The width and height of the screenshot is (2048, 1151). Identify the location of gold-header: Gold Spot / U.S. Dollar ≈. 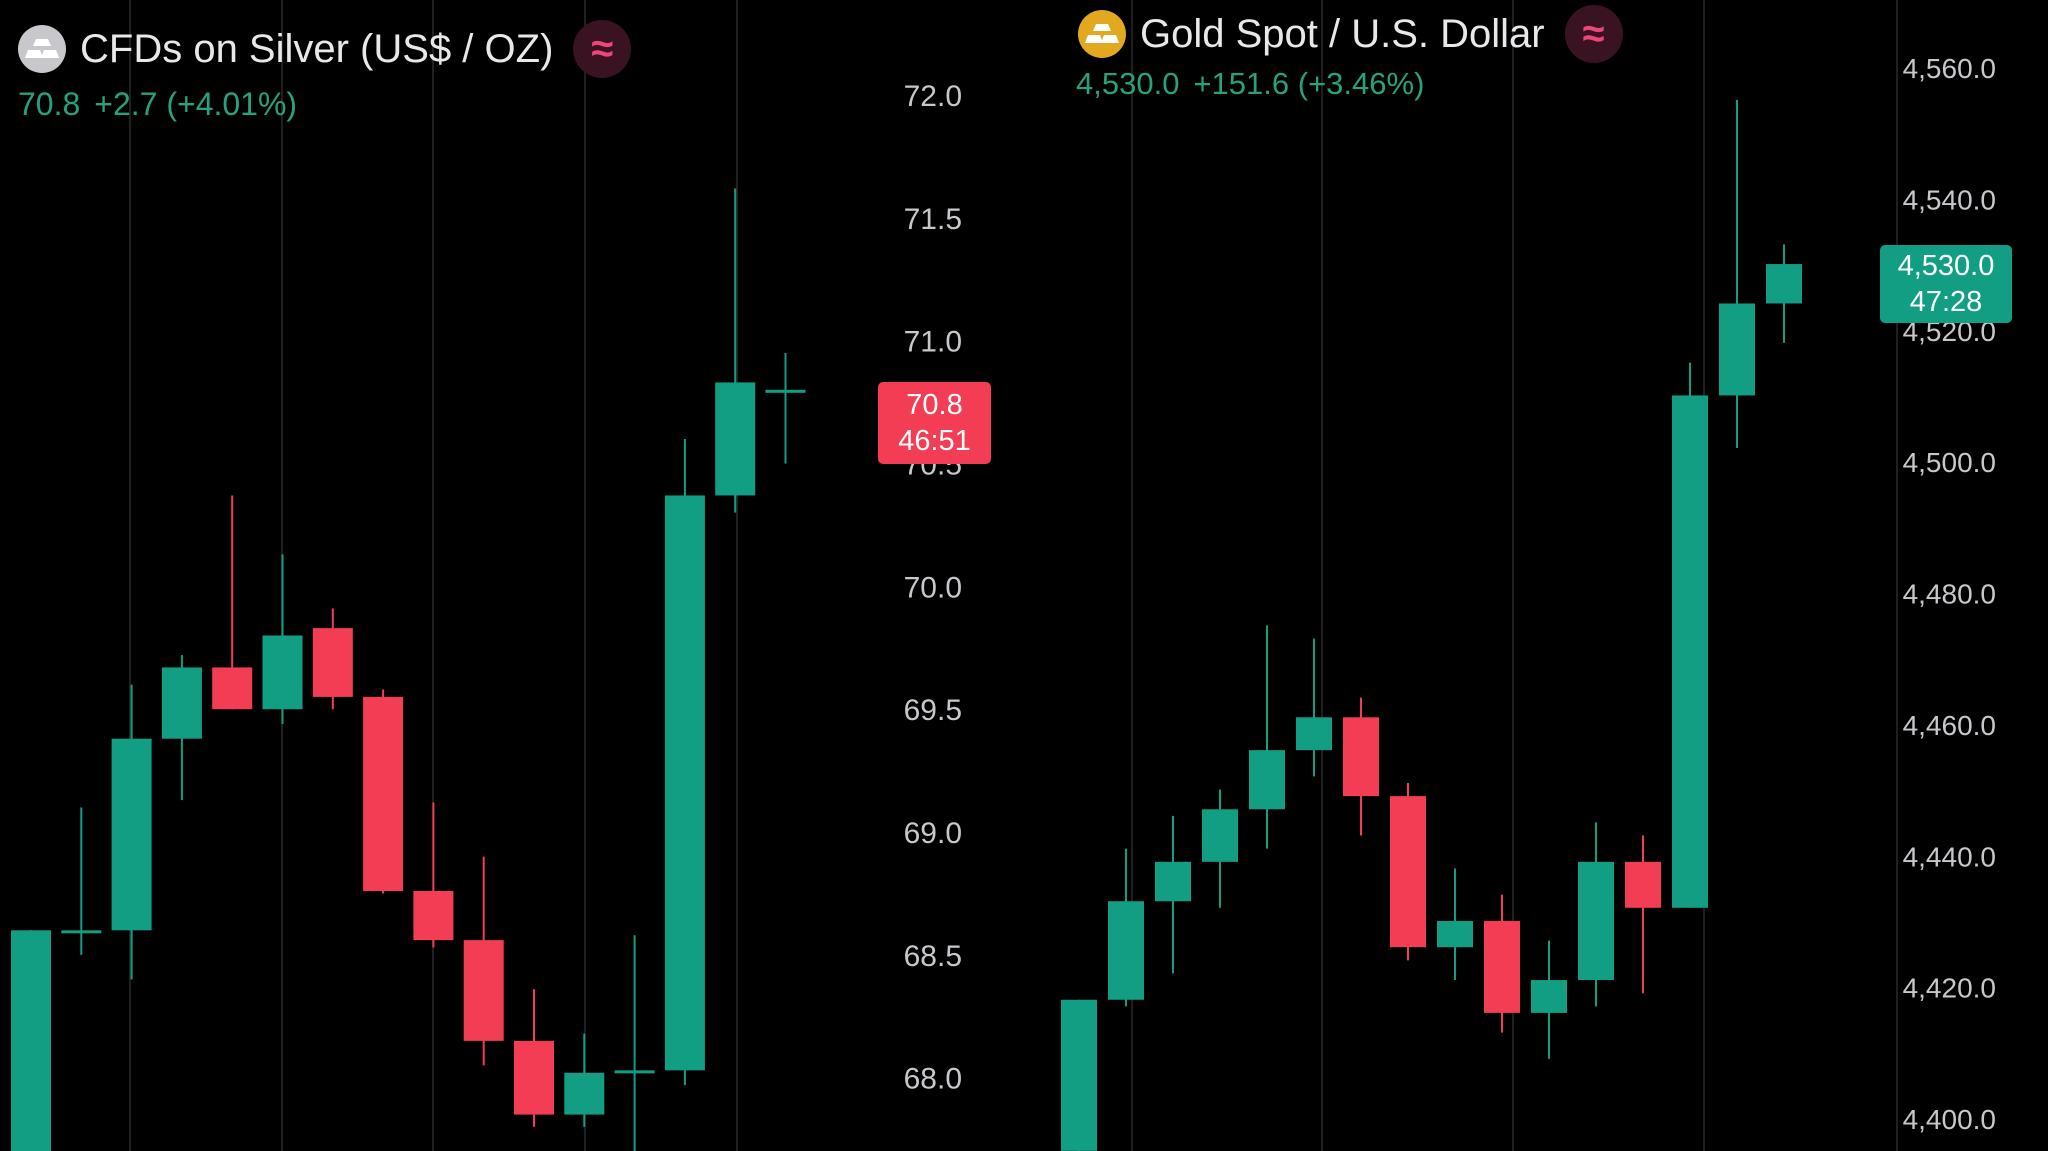
(1350, 34).